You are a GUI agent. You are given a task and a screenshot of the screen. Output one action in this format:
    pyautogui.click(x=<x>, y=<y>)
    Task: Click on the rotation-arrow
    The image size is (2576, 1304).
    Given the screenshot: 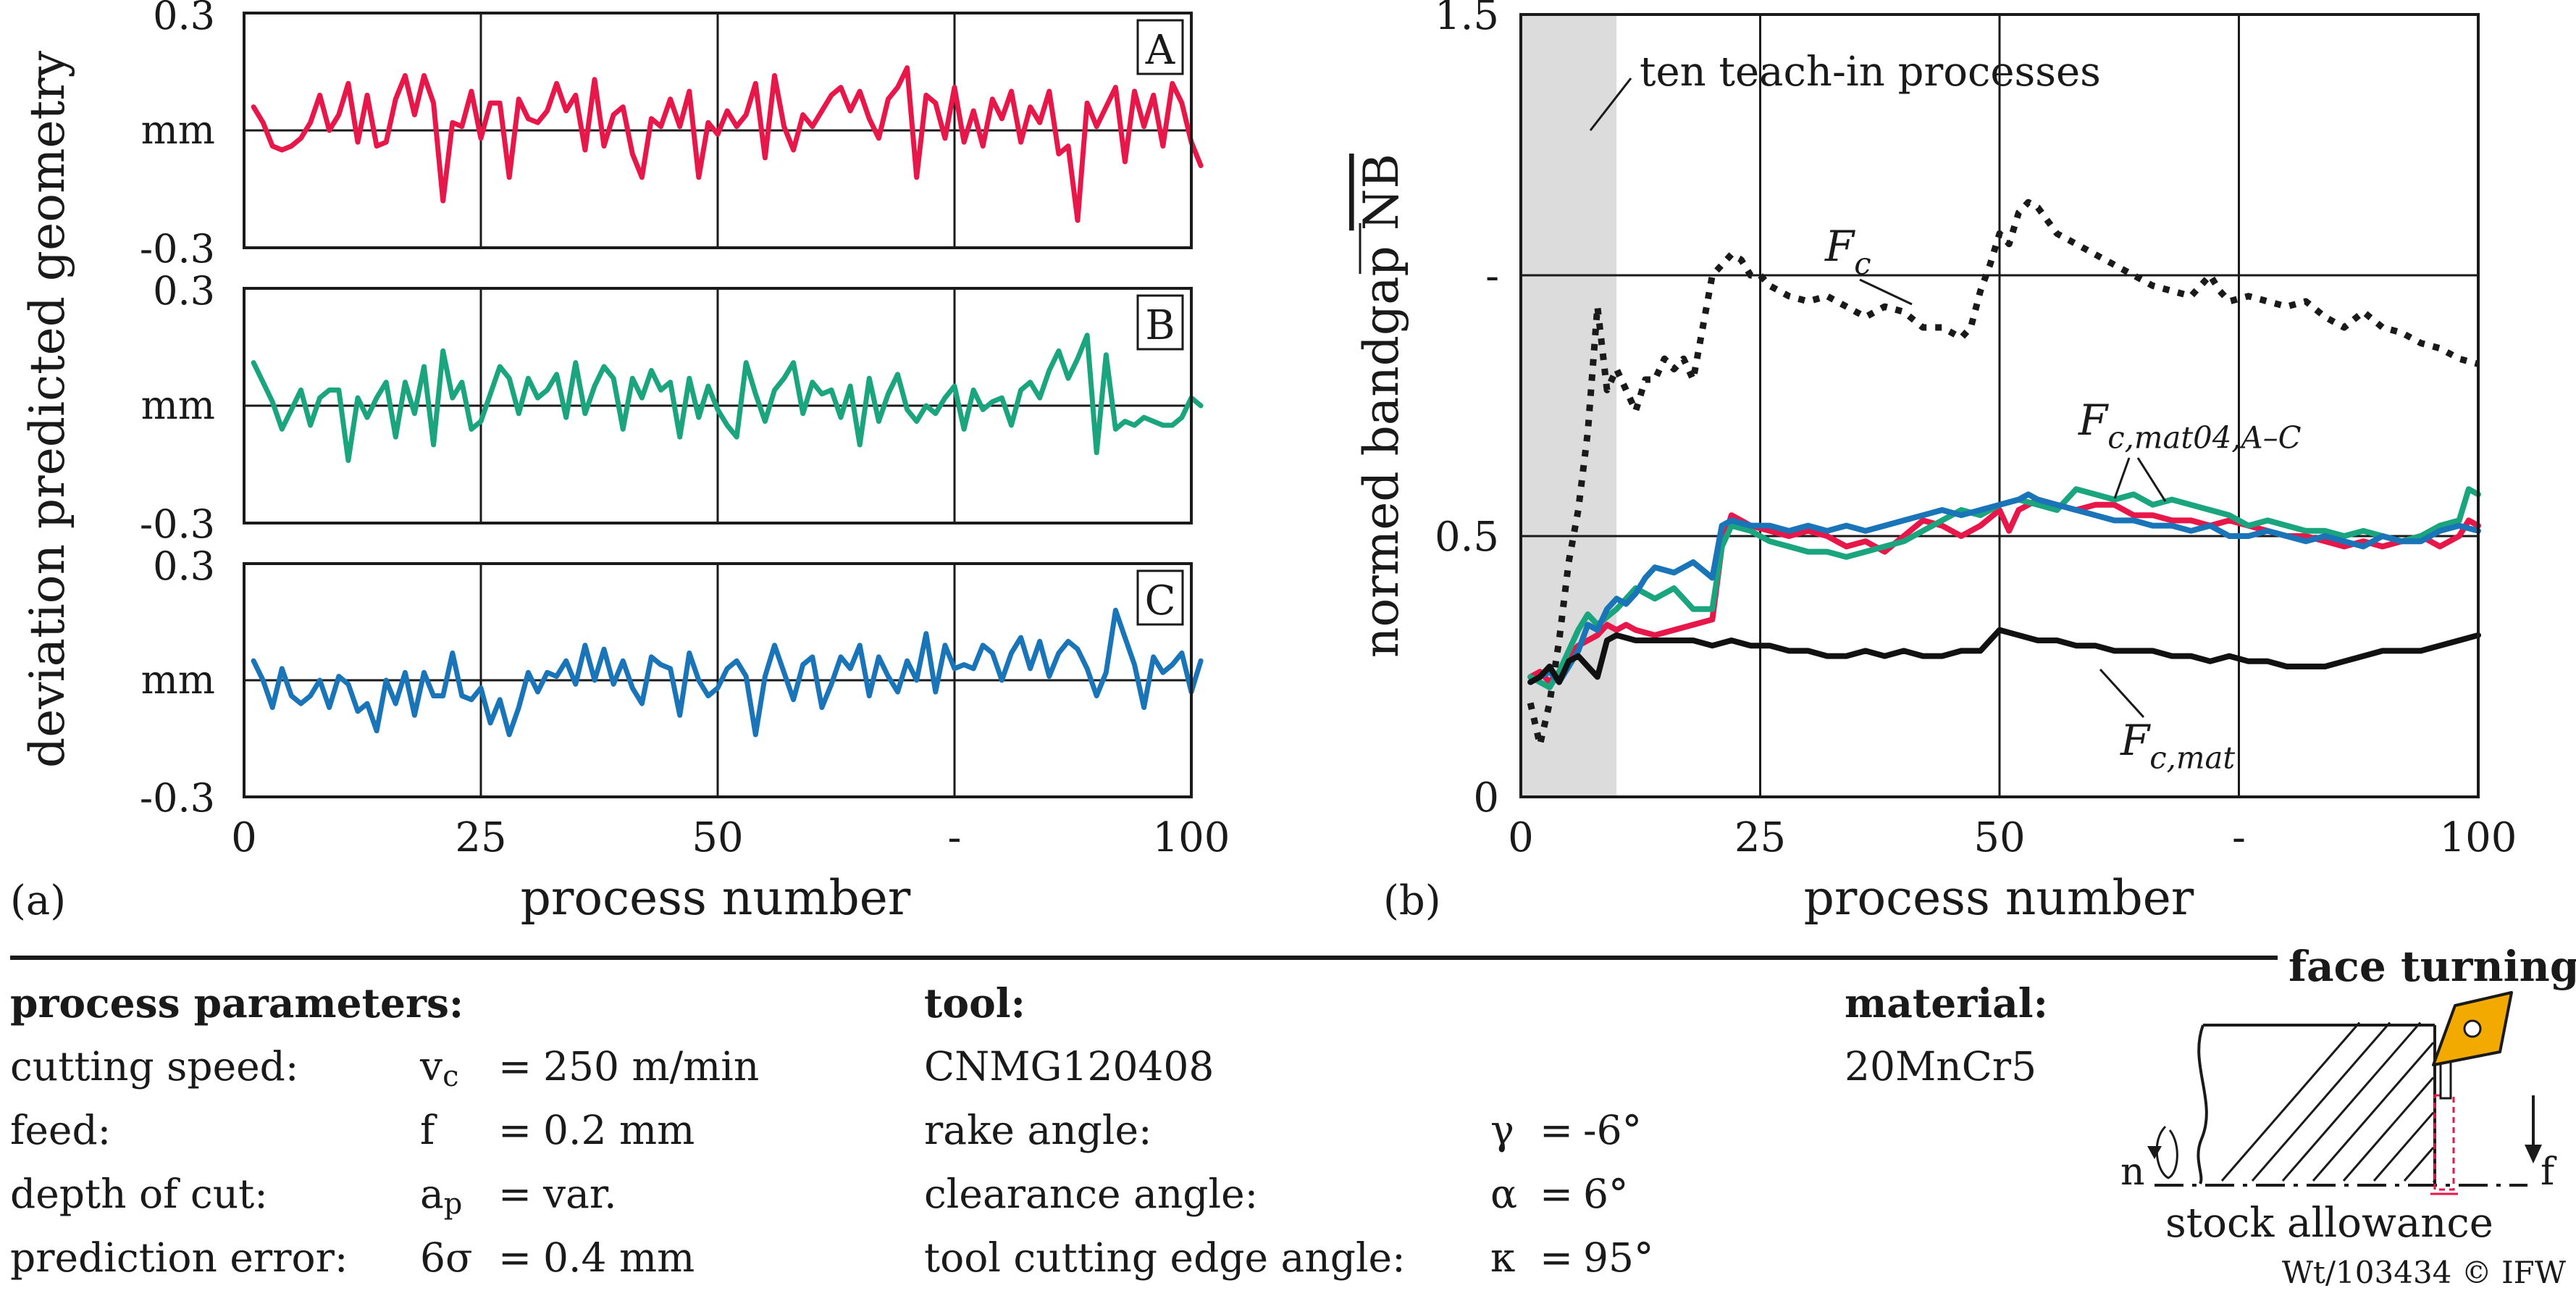 What is the action you would take?
    pyautogui.click(x=2166, y=1152)
    